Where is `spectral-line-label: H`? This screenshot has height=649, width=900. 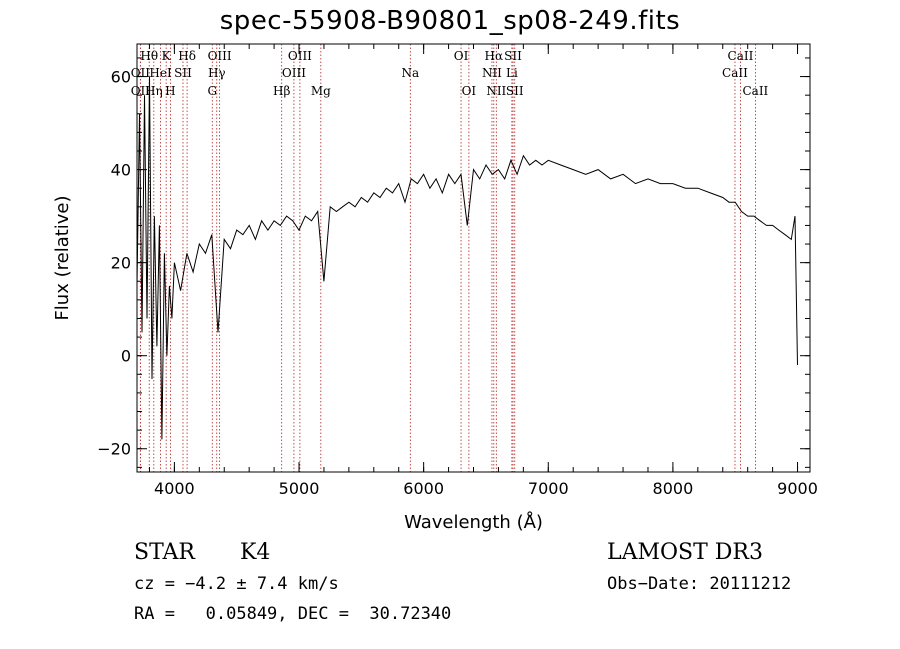
spectral-line-label: H is located at coordinates (170, 91).